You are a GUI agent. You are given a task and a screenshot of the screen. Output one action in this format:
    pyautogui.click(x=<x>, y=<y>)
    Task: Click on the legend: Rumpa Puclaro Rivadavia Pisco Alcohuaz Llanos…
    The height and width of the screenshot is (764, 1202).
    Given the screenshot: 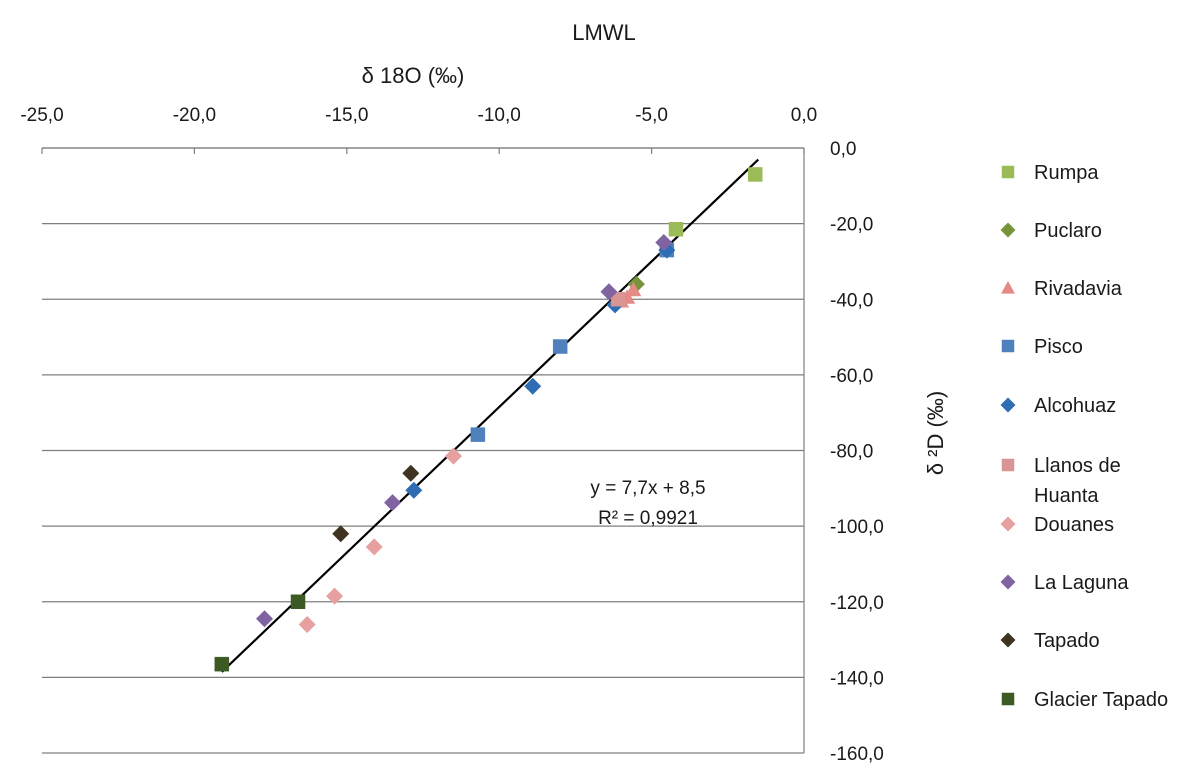 What is the action you would take?
    pyautogui.click(x=1084, y=436)
    